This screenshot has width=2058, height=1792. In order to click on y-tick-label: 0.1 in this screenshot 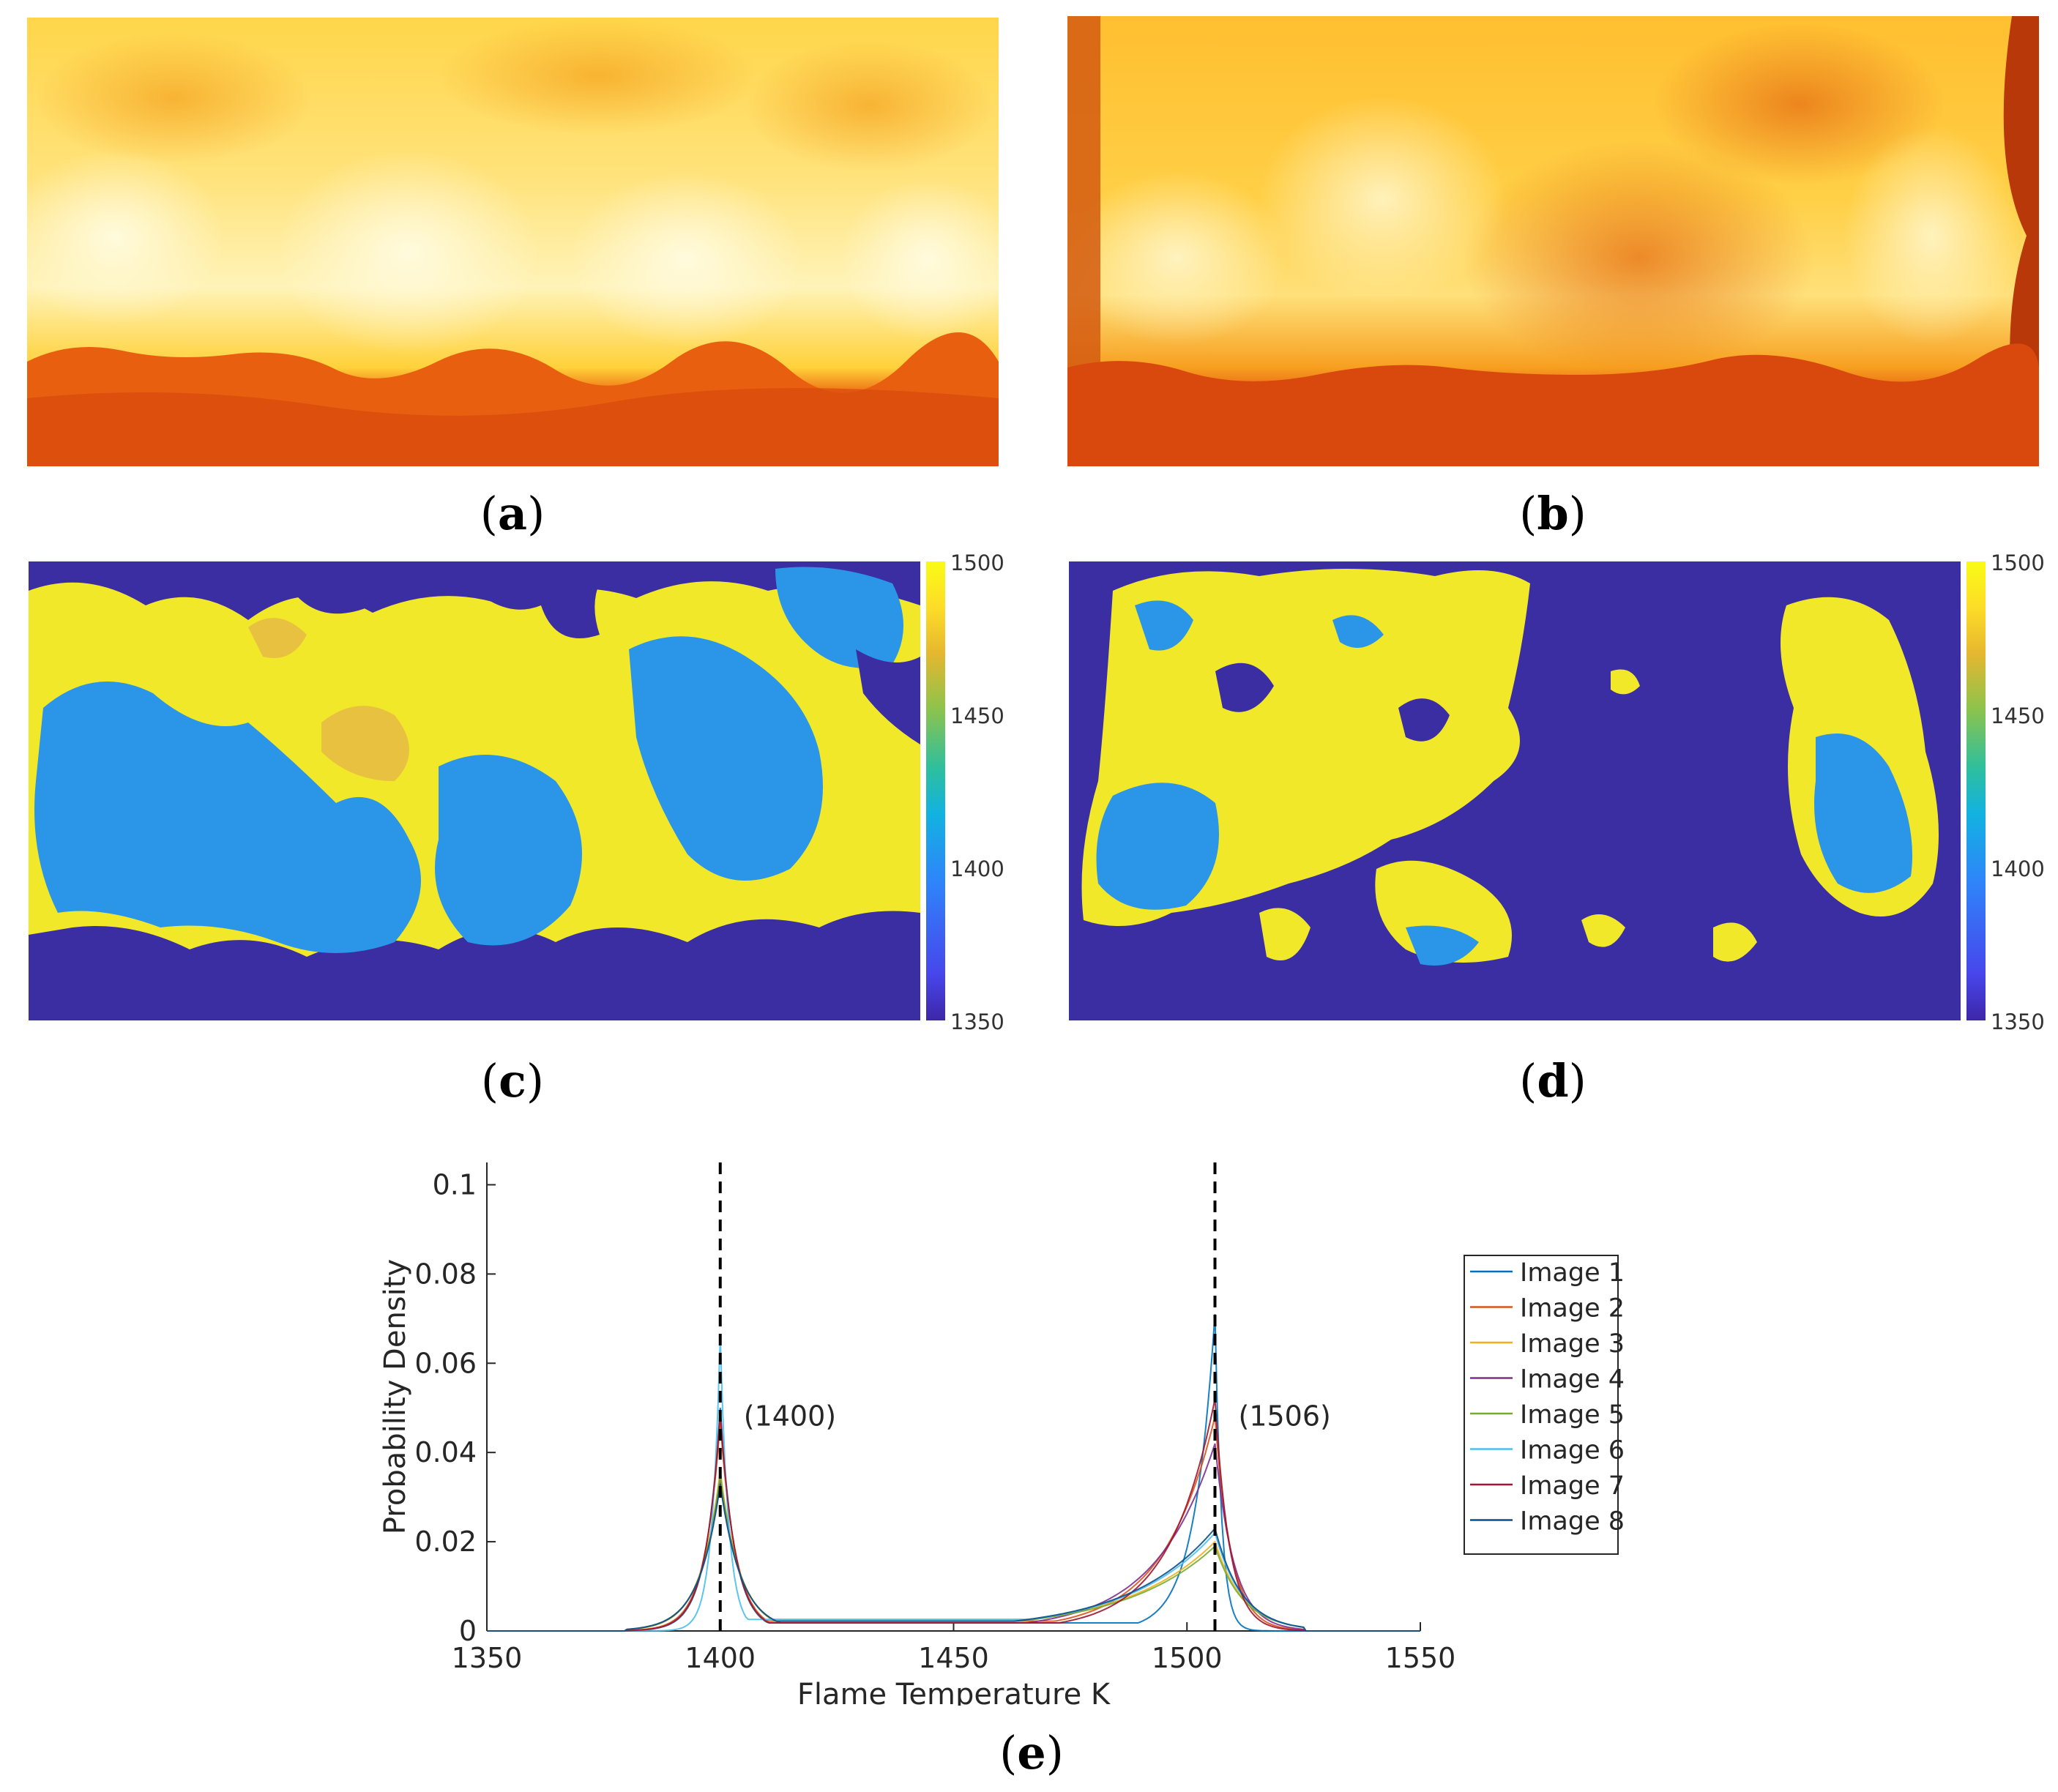, I will do `click(455, 1184)`.